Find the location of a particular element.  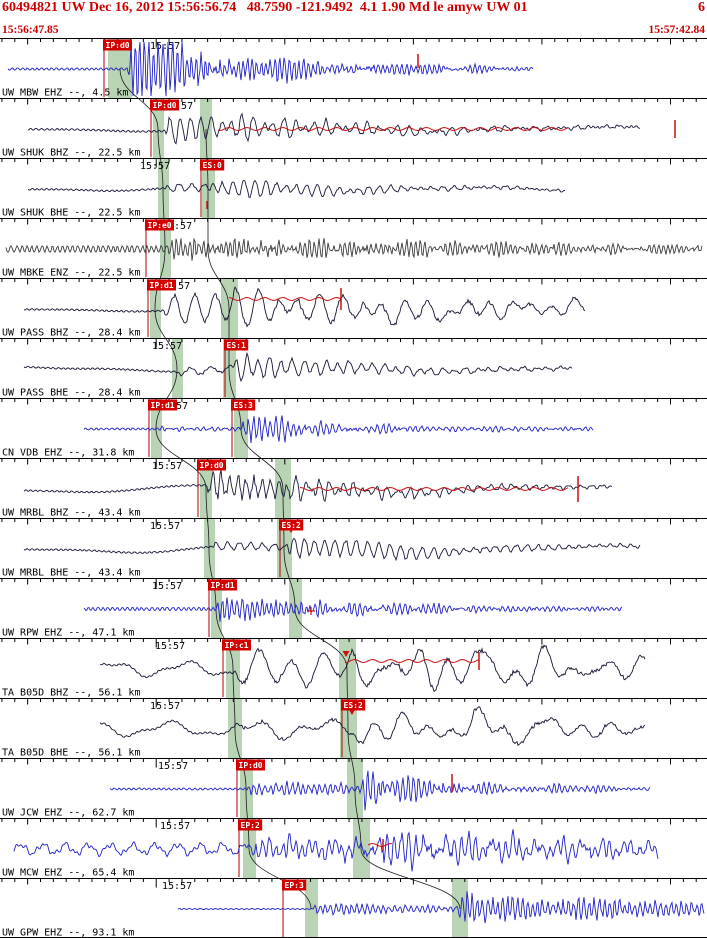

event-header-right: 6 is located at coordinates (701, 7).